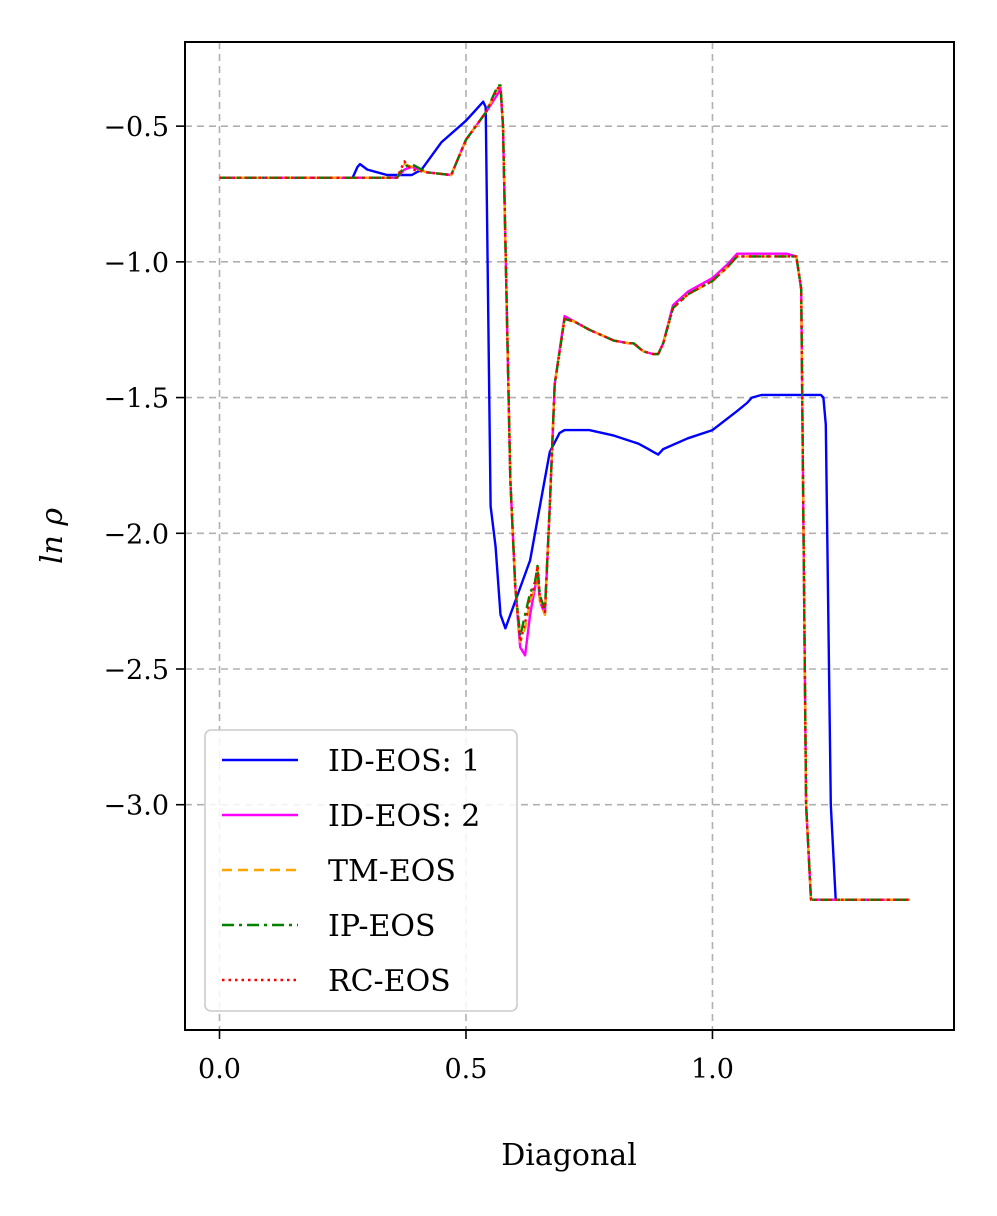 Image resolution: width=997 pixels, height=1216 pixels. Describe the element at coordinates (136, 534) in the screenshot. I see `y-tick-label: −2.0` at that location.